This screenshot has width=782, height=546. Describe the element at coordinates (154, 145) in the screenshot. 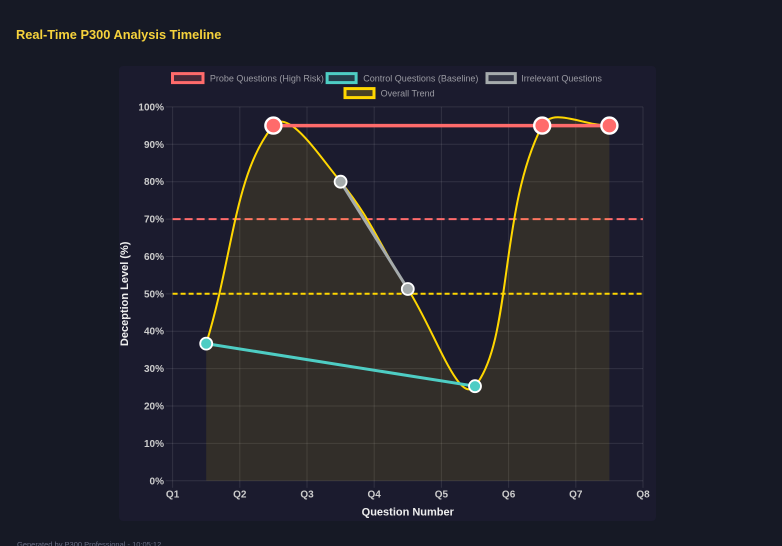

I see `svg-text: 90%` at that location.